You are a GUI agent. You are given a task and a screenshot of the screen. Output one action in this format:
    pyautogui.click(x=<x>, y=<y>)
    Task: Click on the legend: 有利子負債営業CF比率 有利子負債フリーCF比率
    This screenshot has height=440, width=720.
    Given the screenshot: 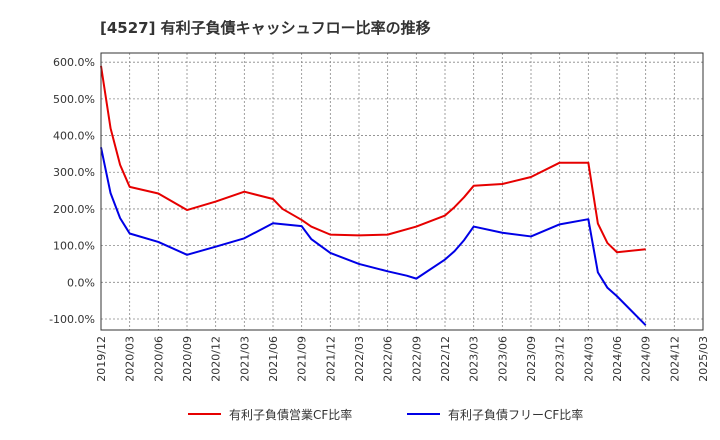 What is the action you would take?
    pyautogui.click(x=385, y=414)
    